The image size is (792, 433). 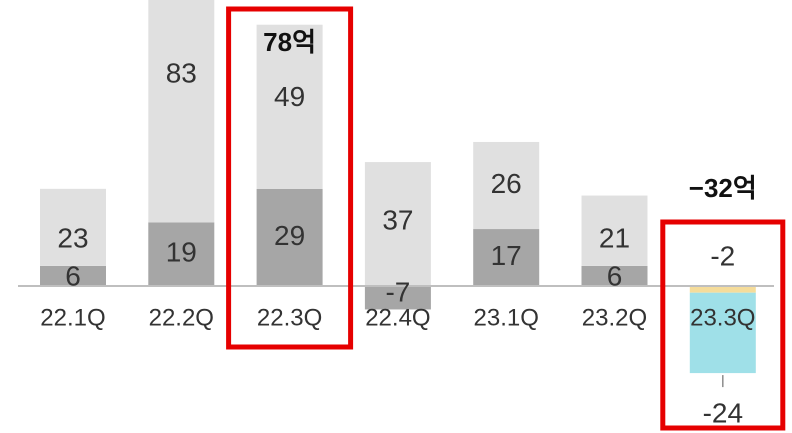 What do you see at coordinates (397, 317) in the screenshot?
I see `tick-label-22.4Q: 22.4Q` at bounding box center [397, 317].